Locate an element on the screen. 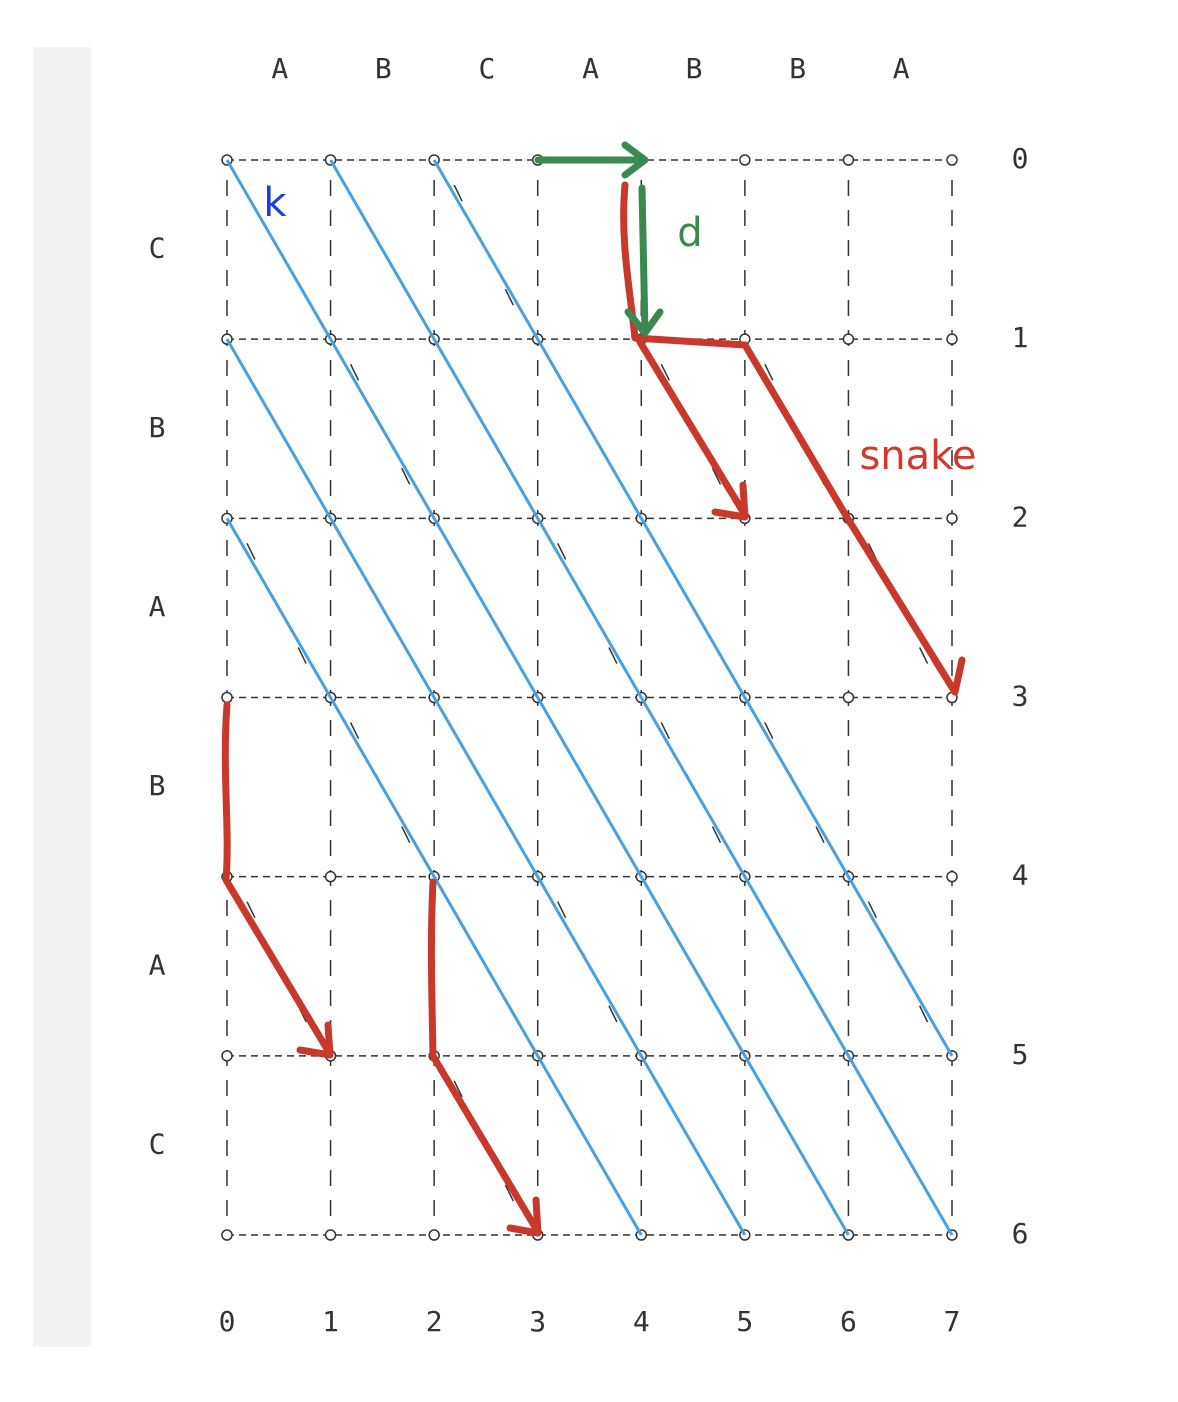  column-number: 1 is located at coordinates (330, 1321).